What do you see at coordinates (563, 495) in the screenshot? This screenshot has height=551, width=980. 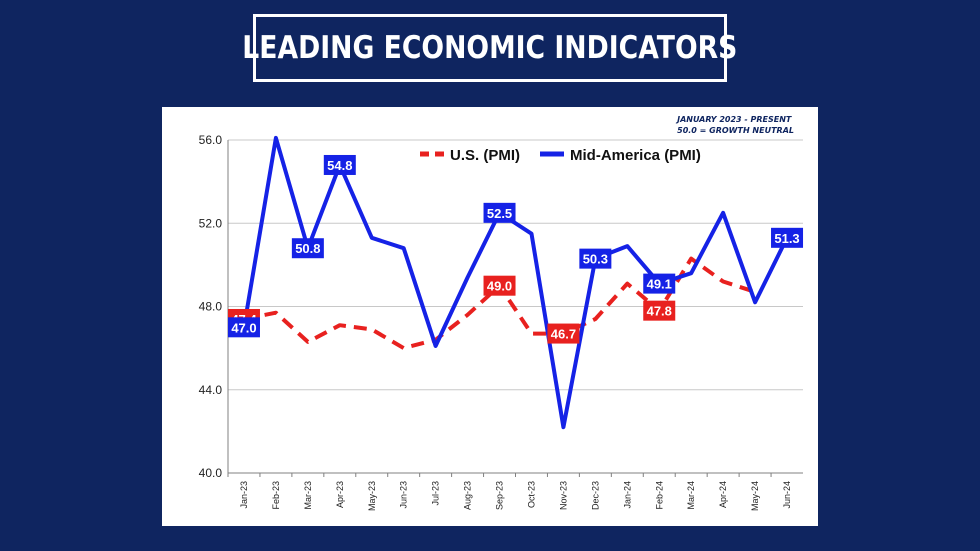 I see `x-tick-label: Nov-23` at bounding box center [563, 495].